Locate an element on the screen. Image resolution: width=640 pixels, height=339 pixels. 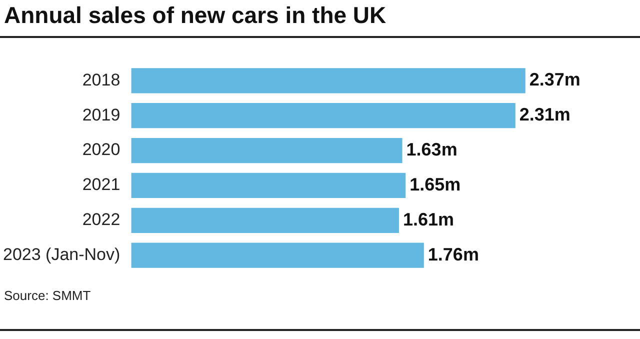
data-label: 1.61m is located at coordinates (428, 219).